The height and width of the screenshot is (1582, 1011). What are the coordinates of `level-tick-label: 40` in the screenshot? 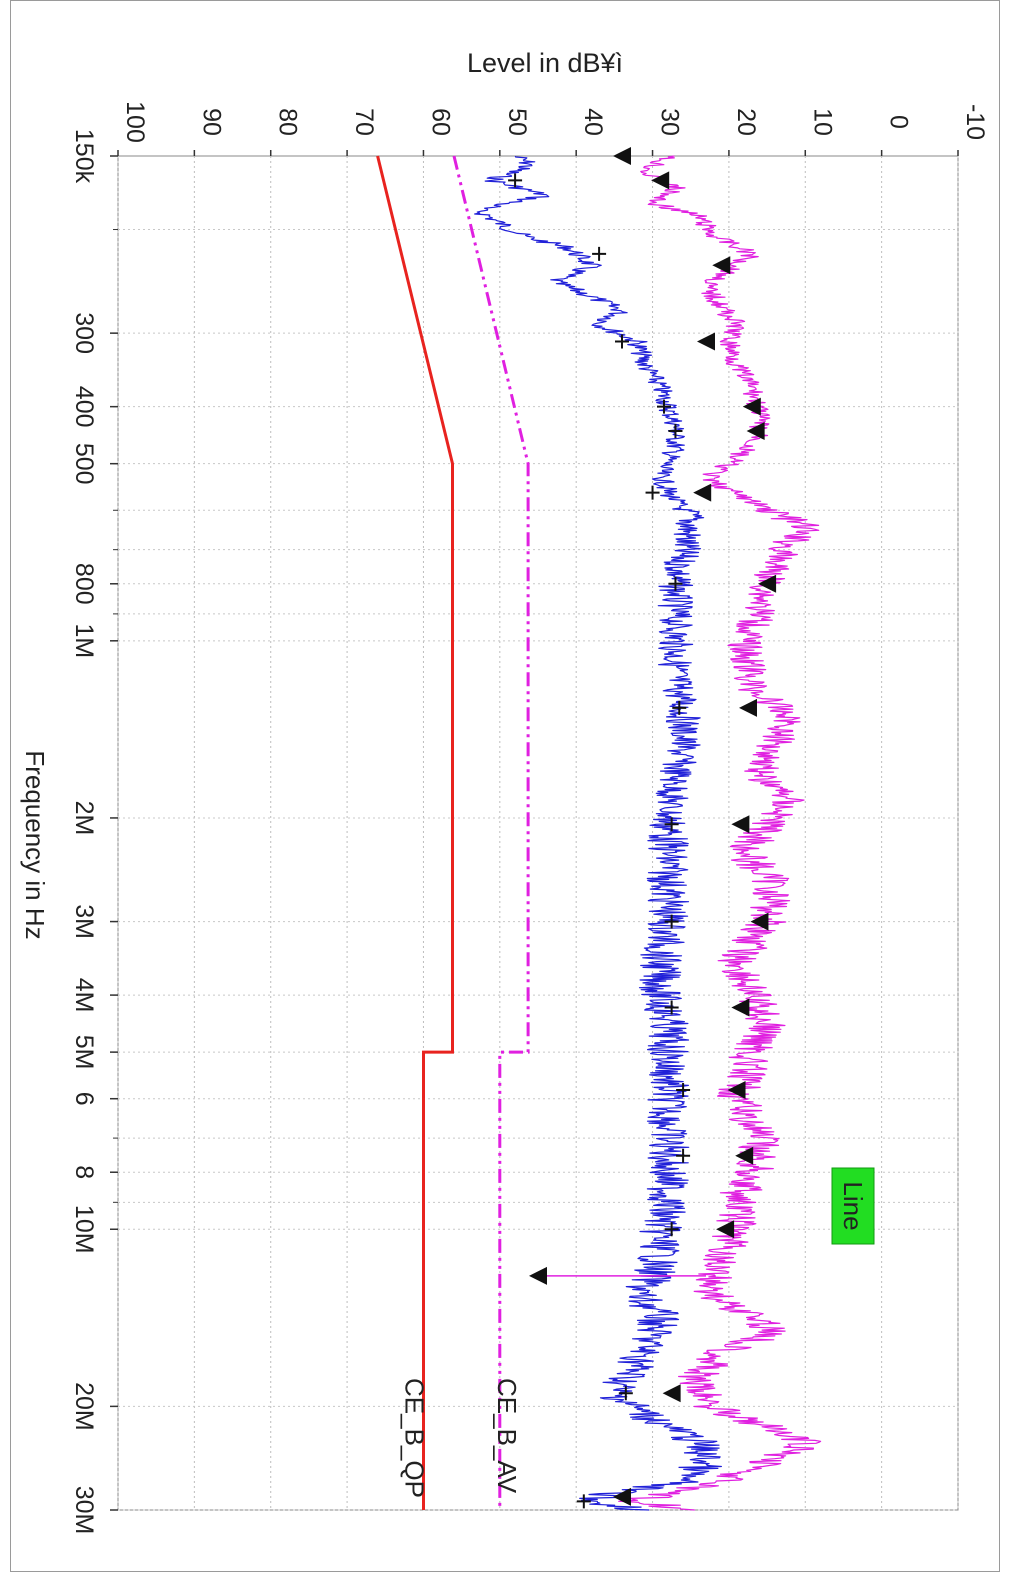 It's located at (593, 122).